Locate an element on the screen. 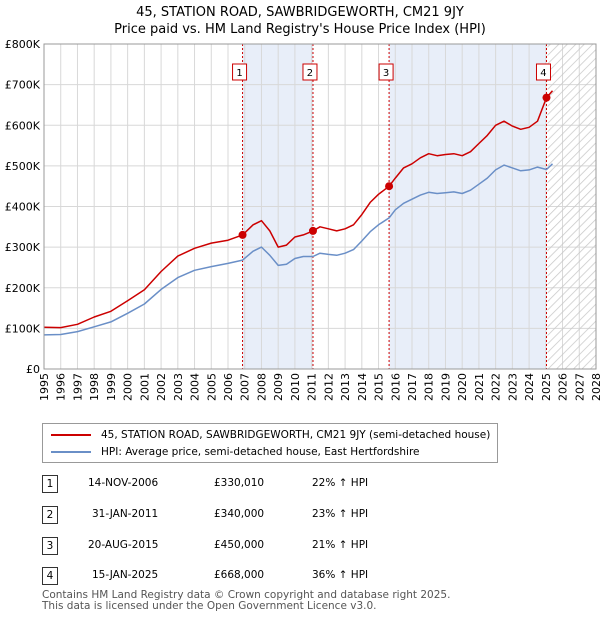 This screenshot has width=600, height=620. y-tick-label: £300K is located at coordinates (23, 247).